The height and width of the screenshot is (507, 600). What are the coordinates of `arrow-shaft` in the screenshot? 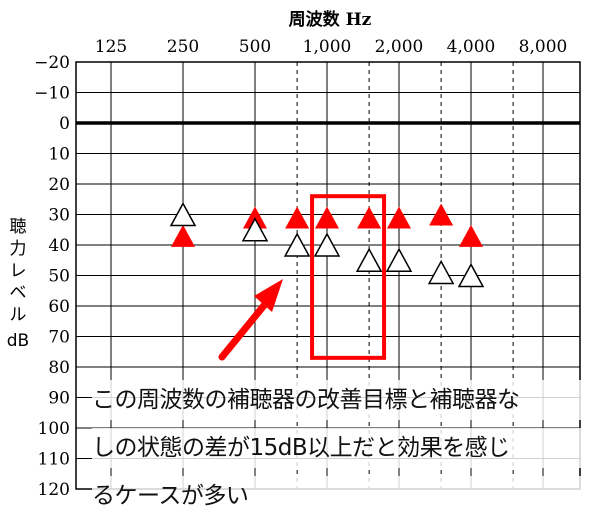 It's located at (244, 330).